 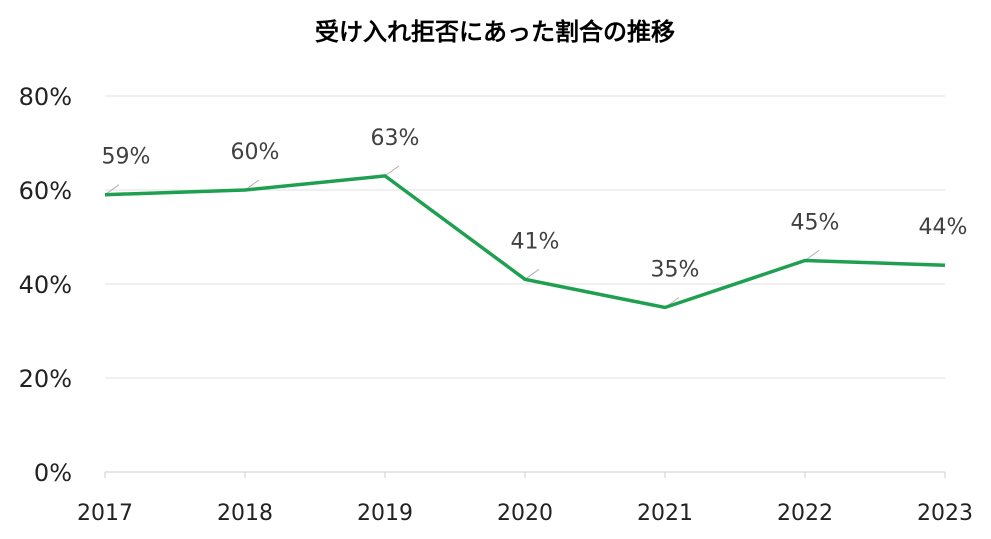 I want to click on data-label: 35%, so click(x=675, y=270).